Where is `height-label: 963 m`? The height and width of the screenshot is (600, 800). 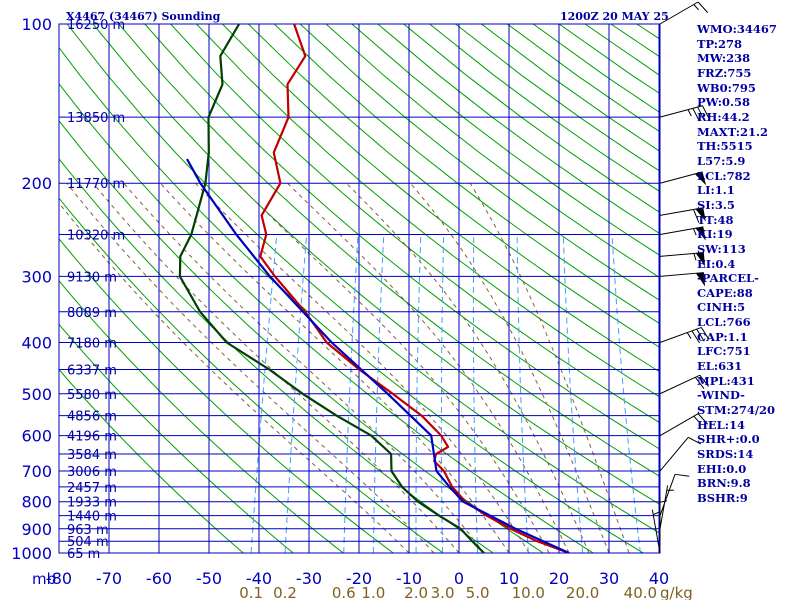 height-label: 963 m is located at coordinates (88, 530).